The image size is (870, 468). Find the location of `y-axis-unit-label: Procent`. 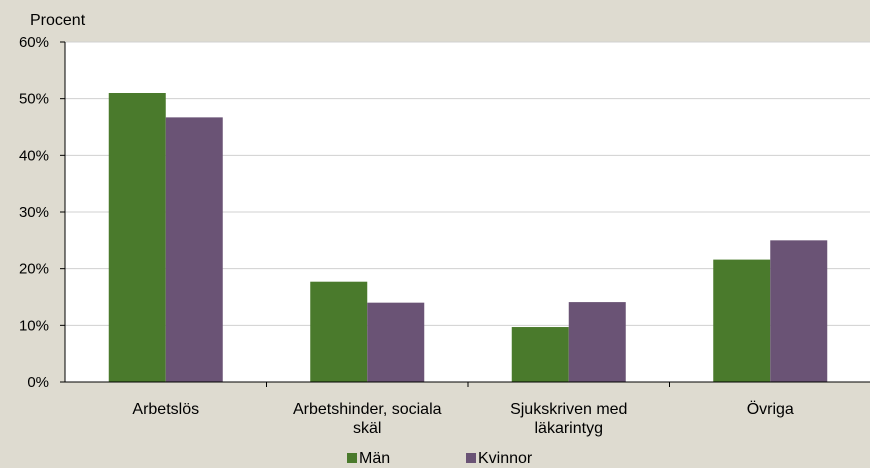

y-axis-unit-label: Procent is located at coordinates (58, 20).